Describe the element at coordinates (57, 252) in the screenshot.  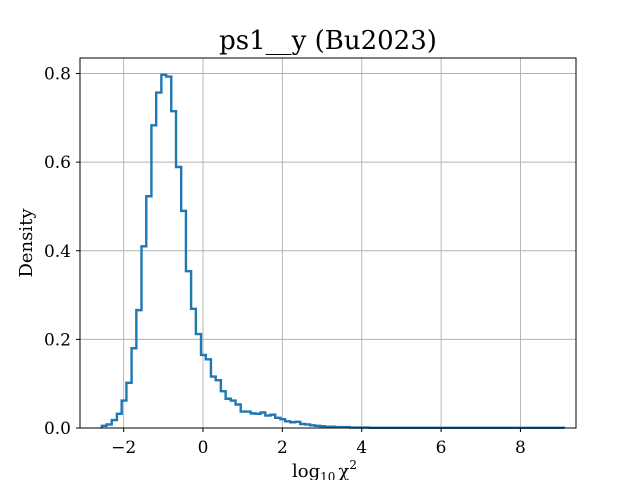
I see `y-tick-label: 0.4` at that location.